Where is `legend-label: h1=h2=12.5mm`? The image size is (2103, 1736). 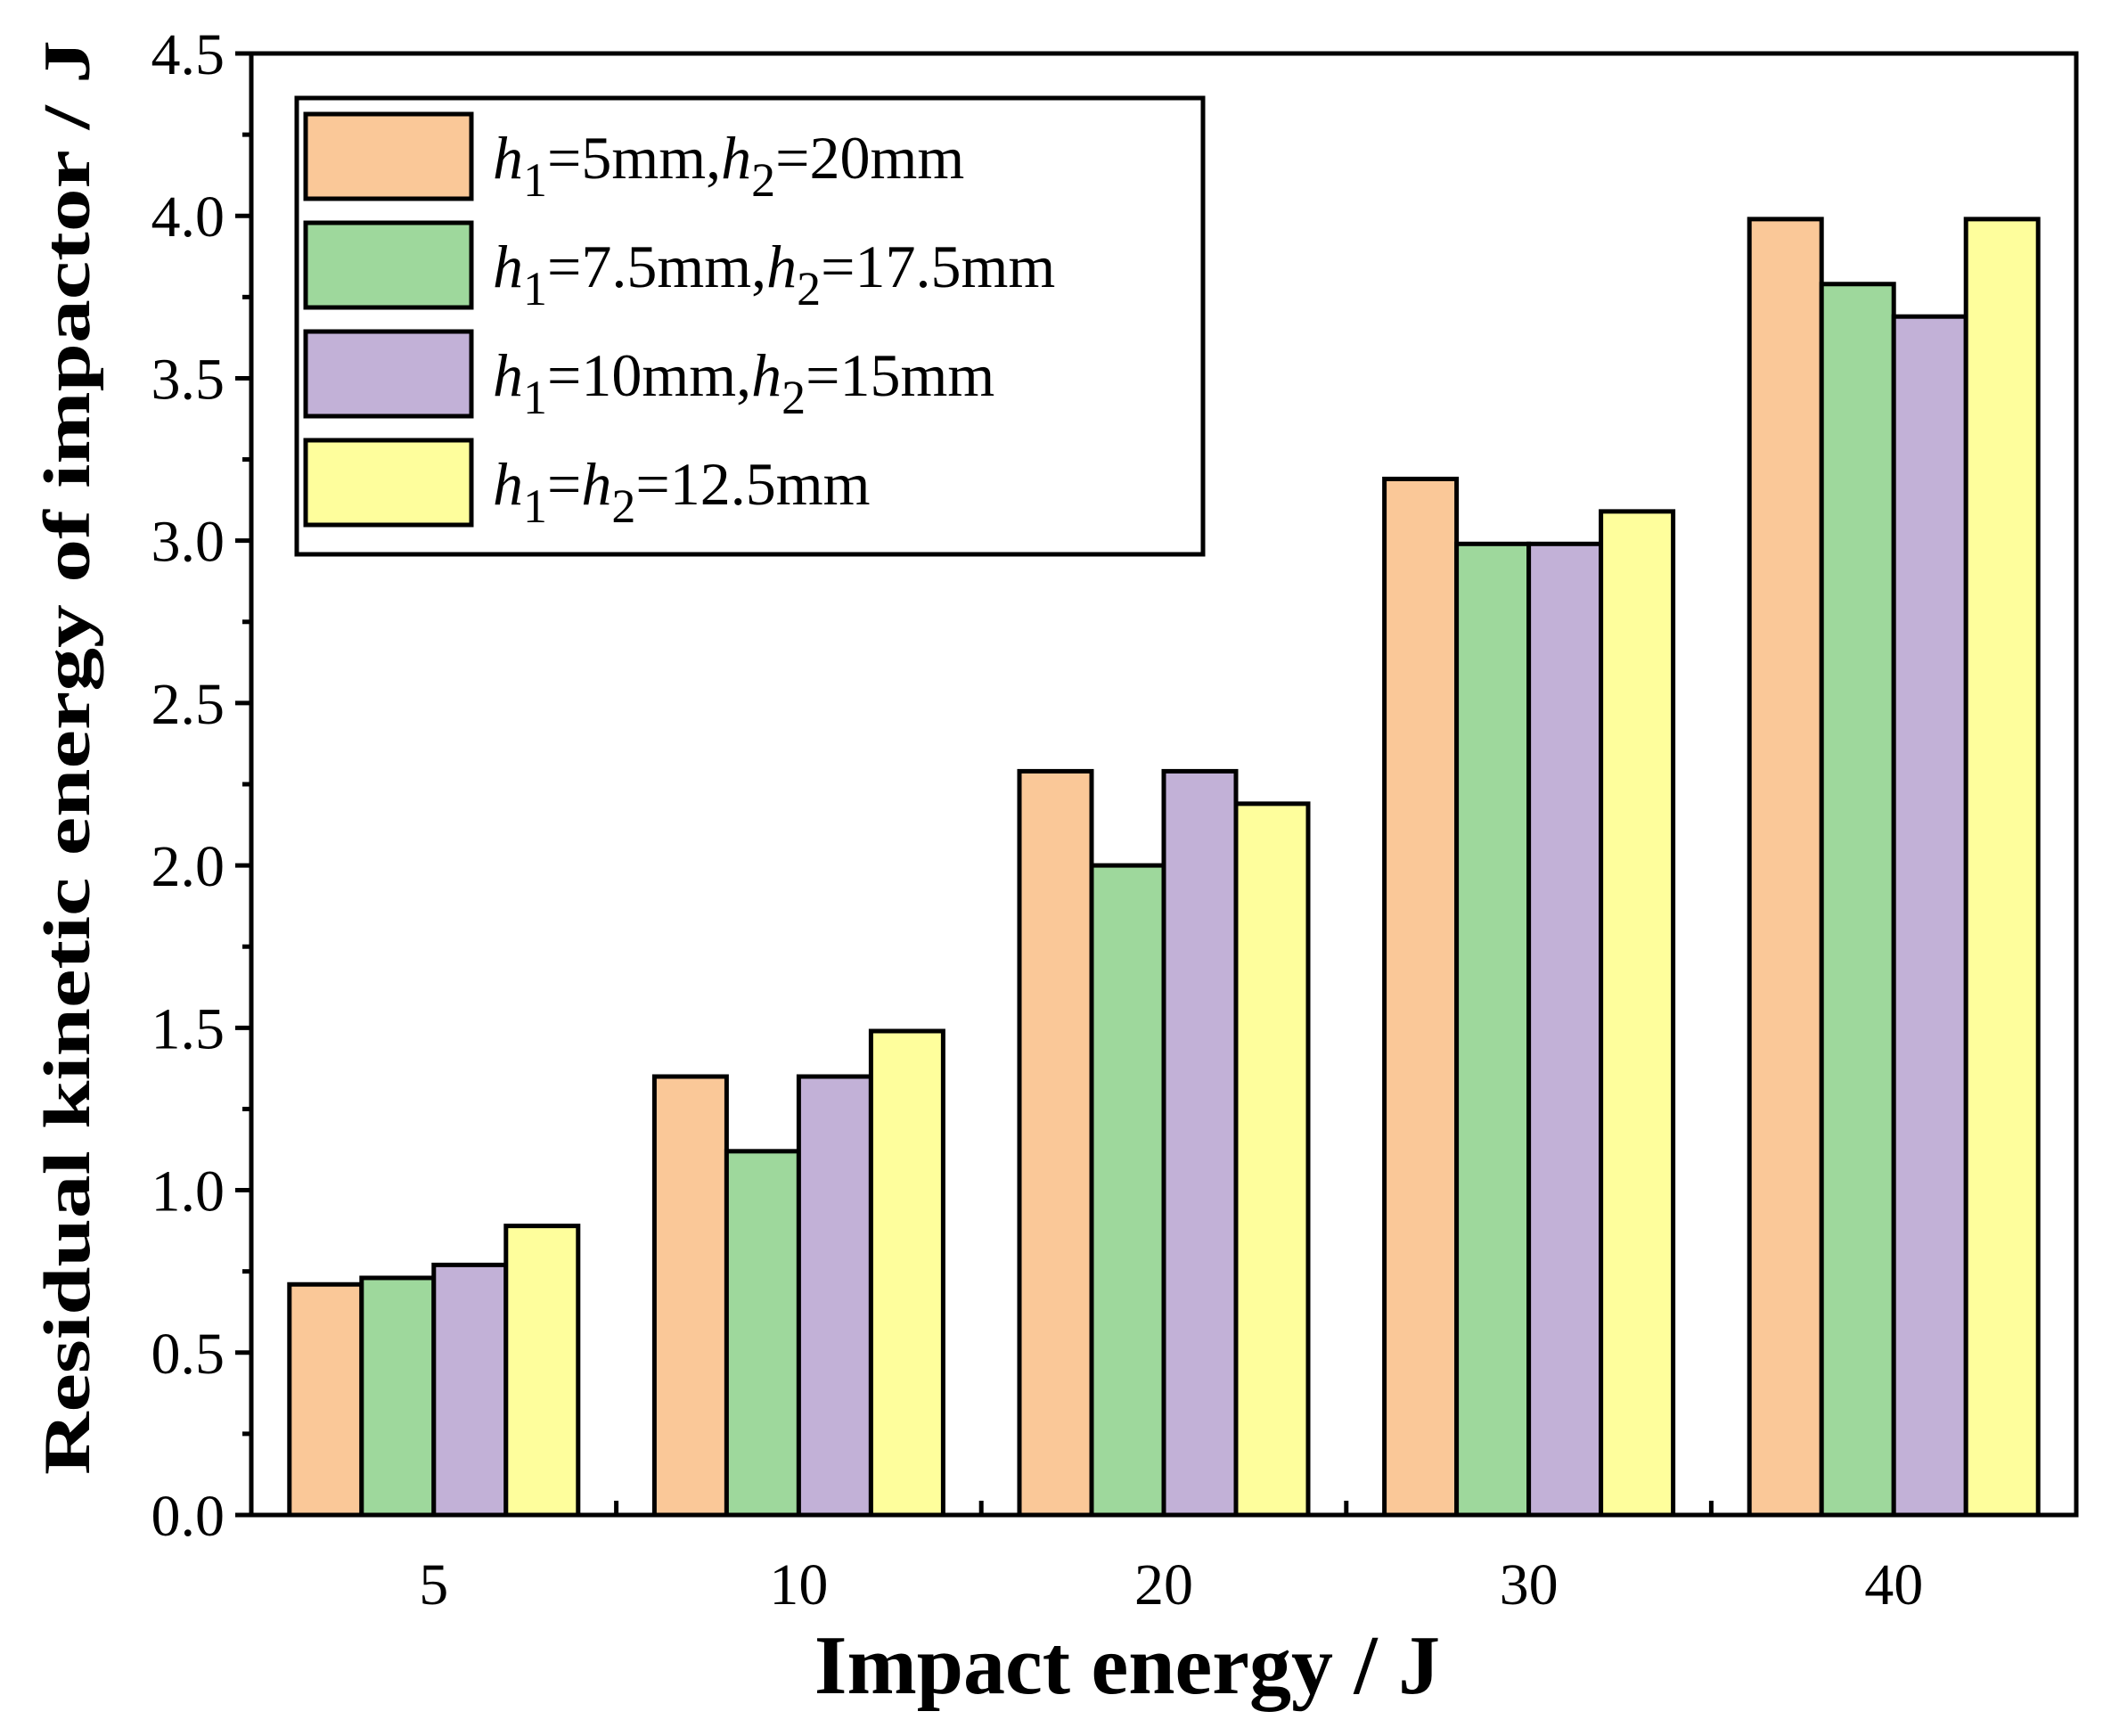
legend-label: h1=h2=12.5mm is located at coordinates (682, 492).